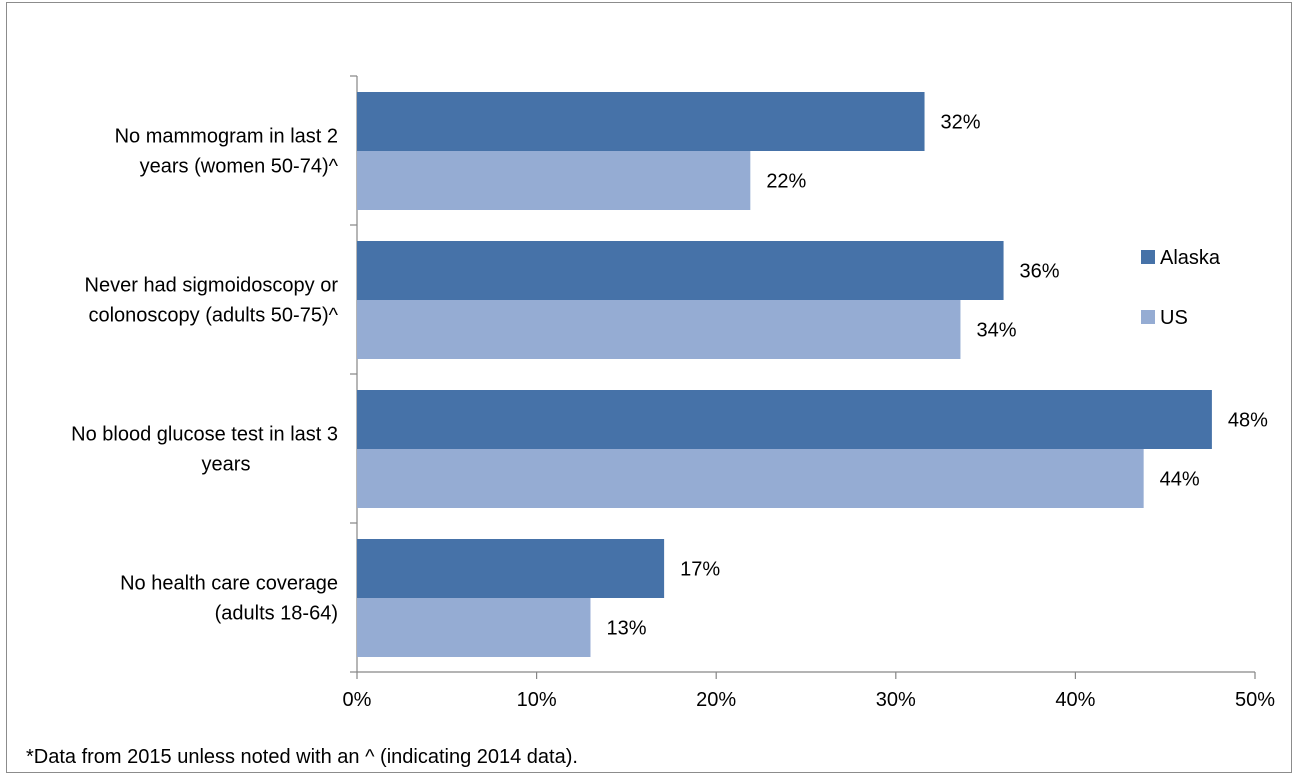  I want to click on x-tick-label: 0%, so click(357, 700).